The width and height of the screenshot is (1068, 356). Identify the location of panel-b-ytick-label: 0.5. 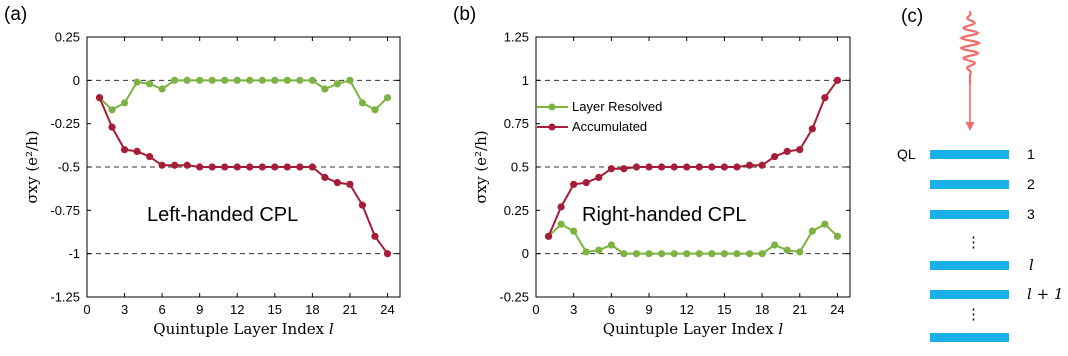
(520, 167).